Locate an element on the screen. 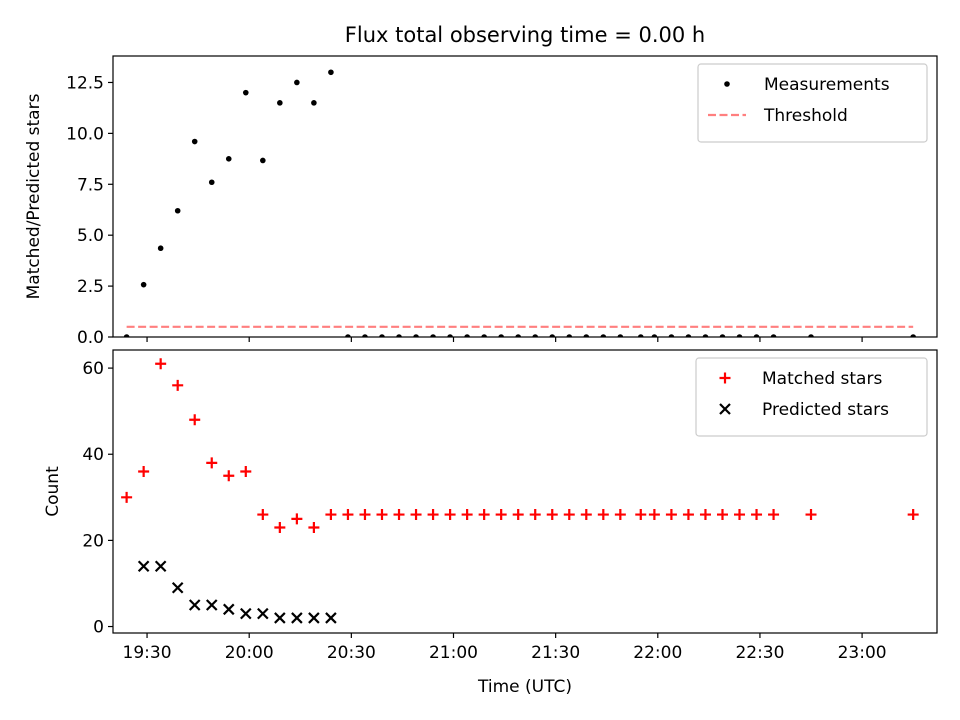 Image resolution: width=960 pixels, height=720 pixels. x-tick-label: 22:30 is located at coordinates (759, 653).